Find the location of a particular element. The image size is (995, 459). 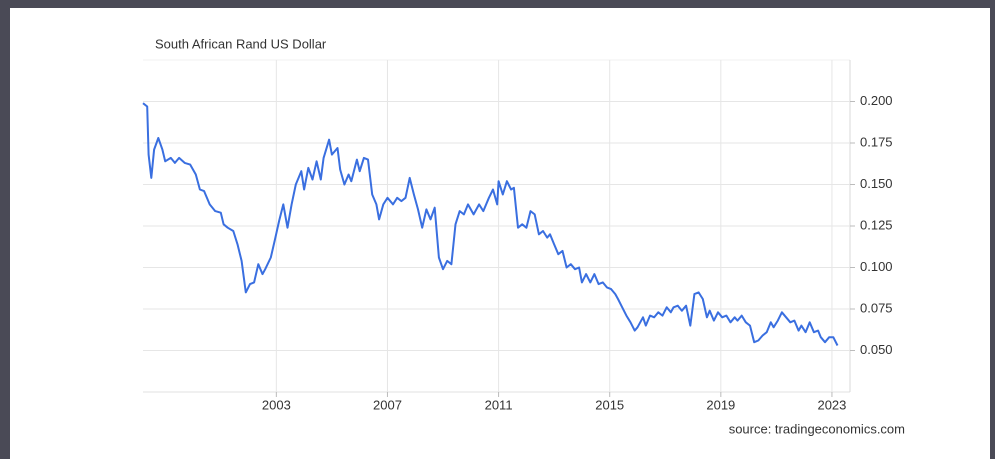

chart-title: South African Rand US Dollar is located at coordinates (241, 43).